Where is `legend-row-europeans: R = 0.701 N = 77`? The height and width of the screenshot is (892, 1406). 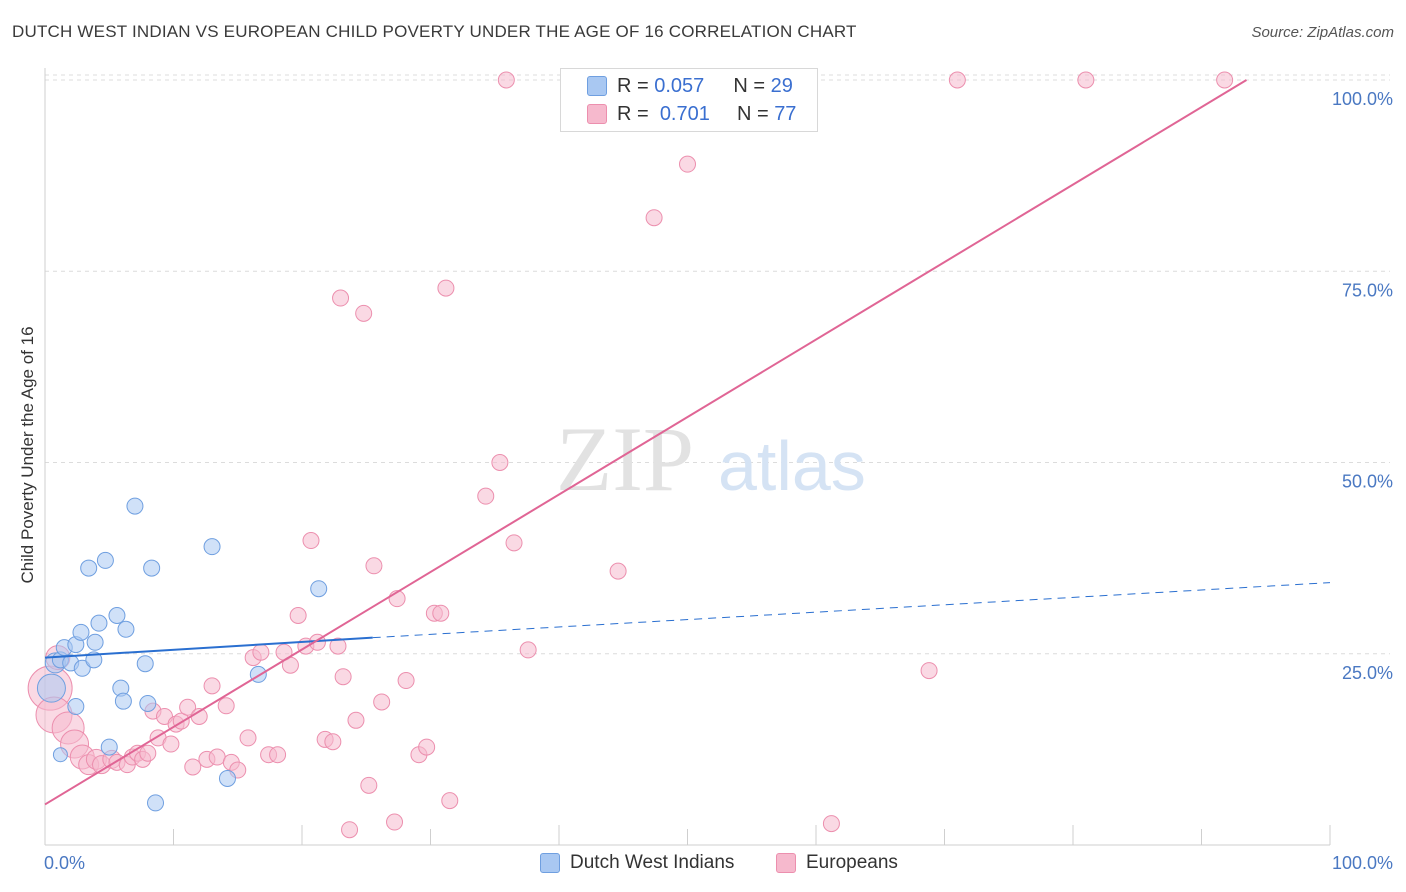
legend-row-europeans: R = 0.701 N = 77 is located at coordinates (691, 114).